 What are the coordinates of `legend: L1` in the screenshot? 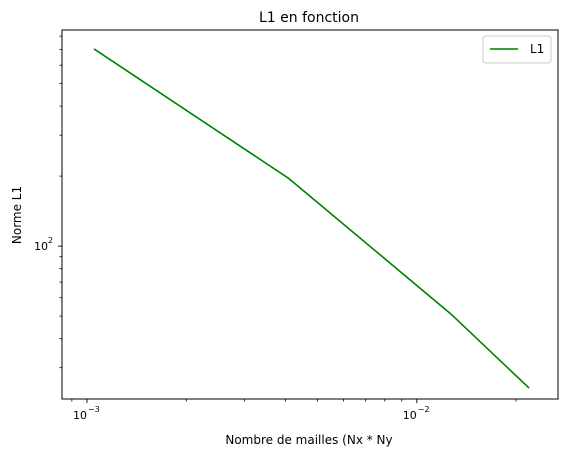 It's located at (517, 49).